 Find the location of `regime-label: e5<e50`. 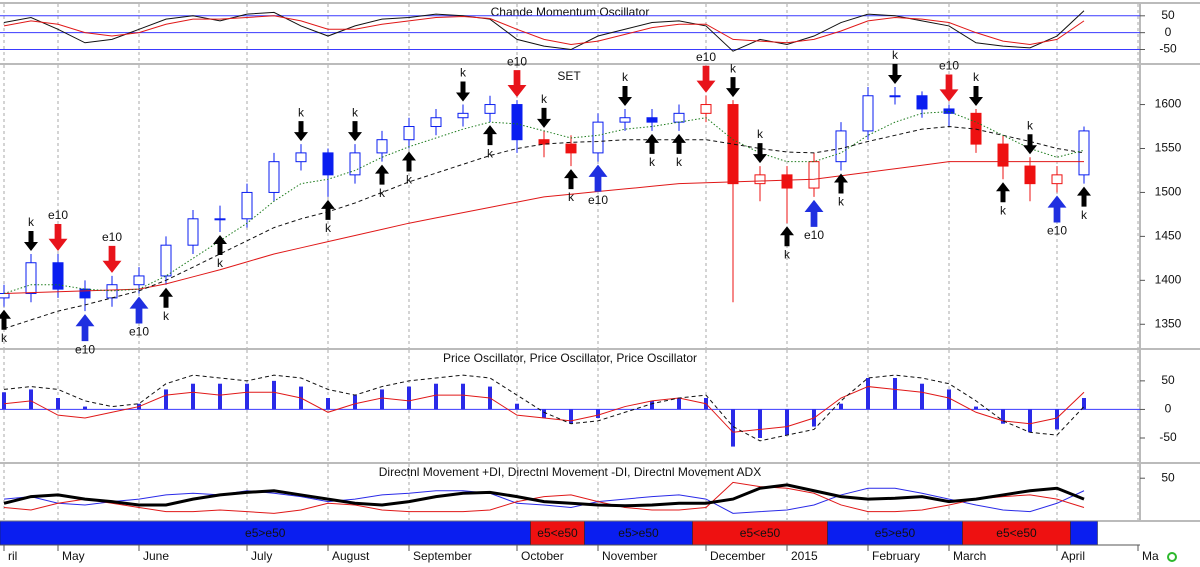

regime-label: e5<e50 is located at coordinates (1016, 533).